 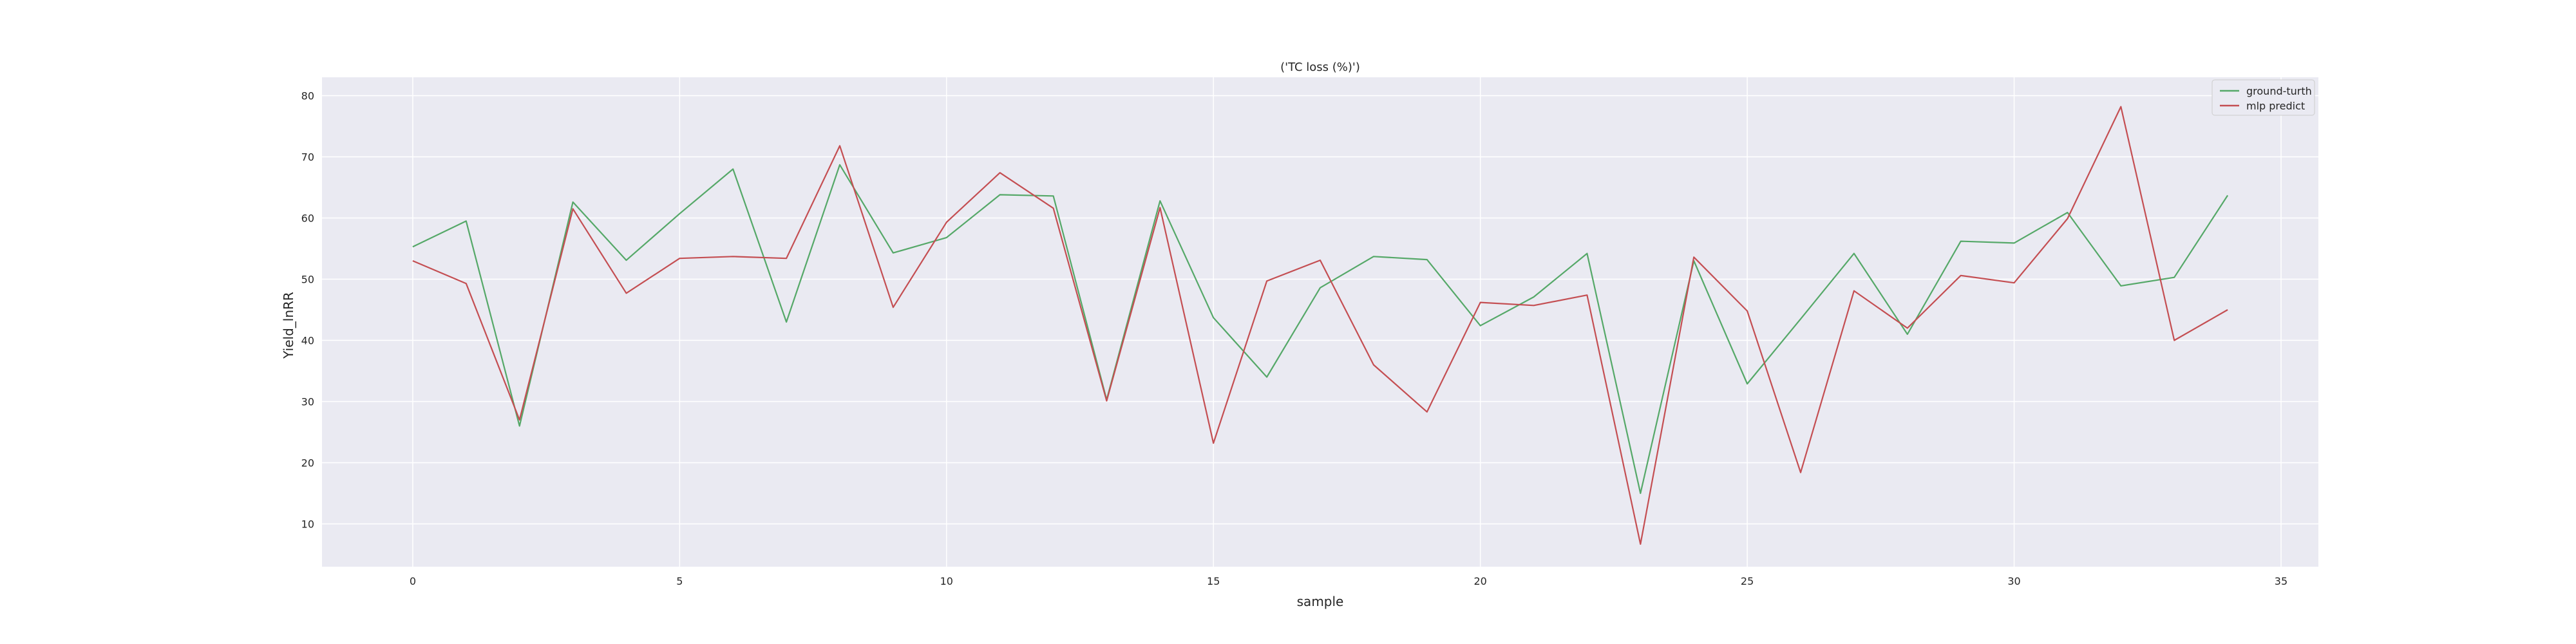 I want to click on y-tick-label: 10, so click(x=307, y=524).